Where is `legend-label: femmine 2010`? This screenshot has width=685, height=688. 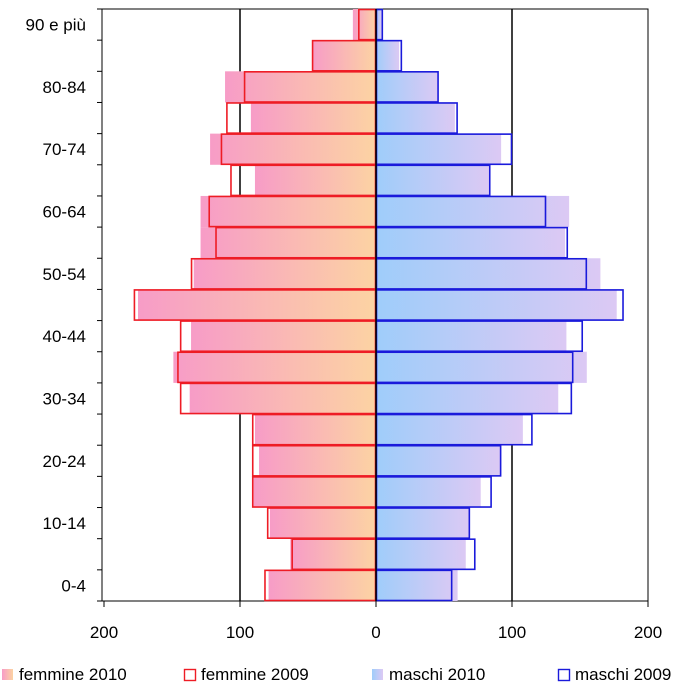 legend-label: femmine 2010 is located at coordinates (73, 674).